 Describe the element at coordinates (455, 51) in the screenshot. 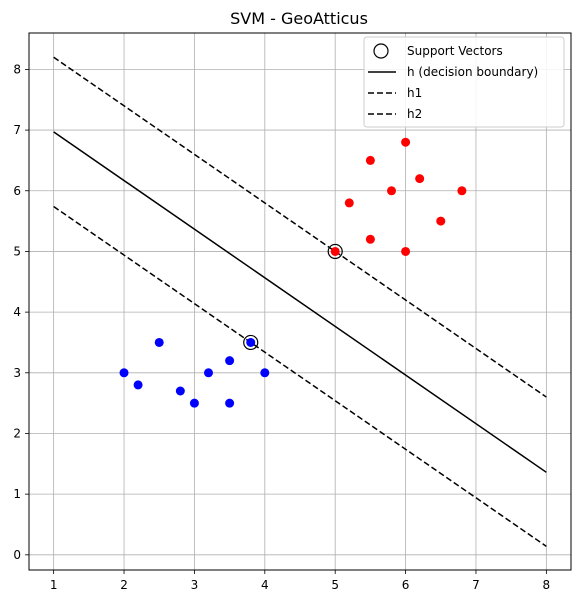

I see `legend-label: Support Vectors` at that location.